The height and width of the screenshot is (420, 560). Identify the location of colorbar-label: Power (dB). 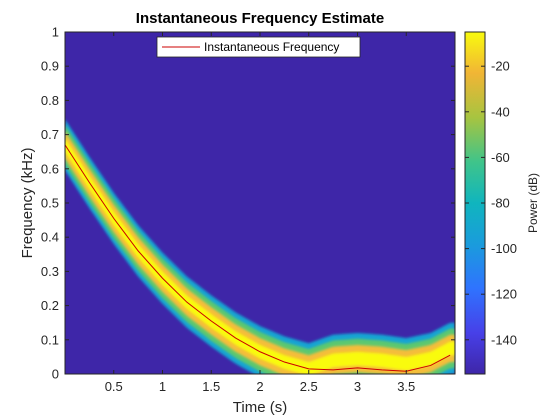
(533, 203).